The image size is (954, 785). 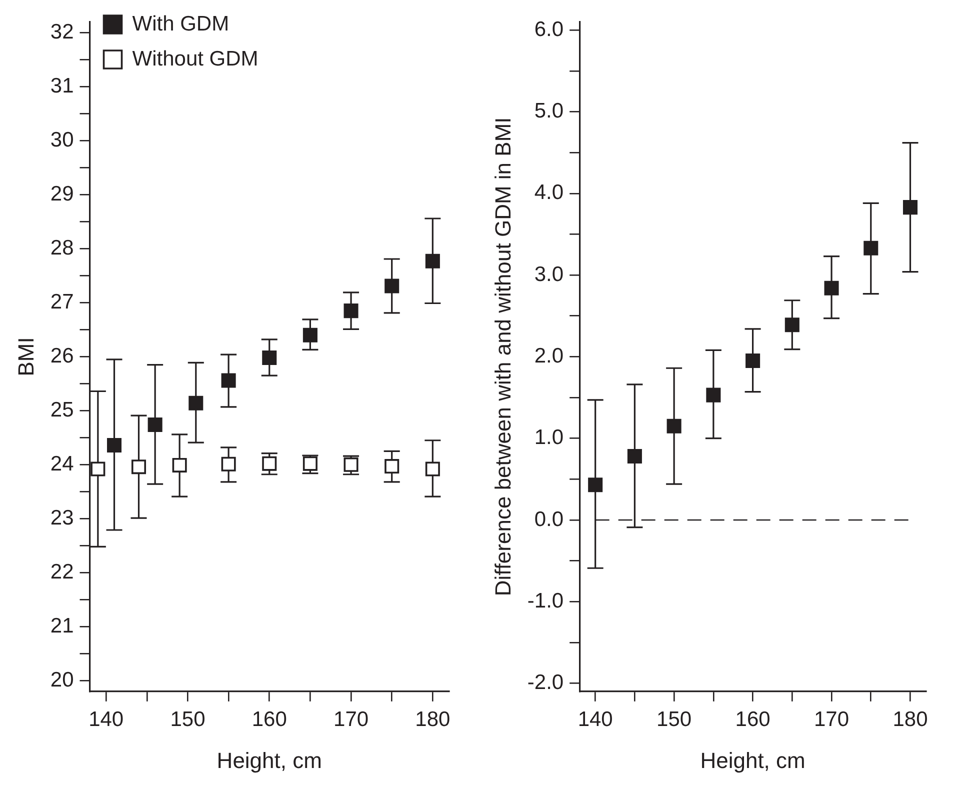 I want to click on y-tick-label: 20, so click(x=62, y=680).